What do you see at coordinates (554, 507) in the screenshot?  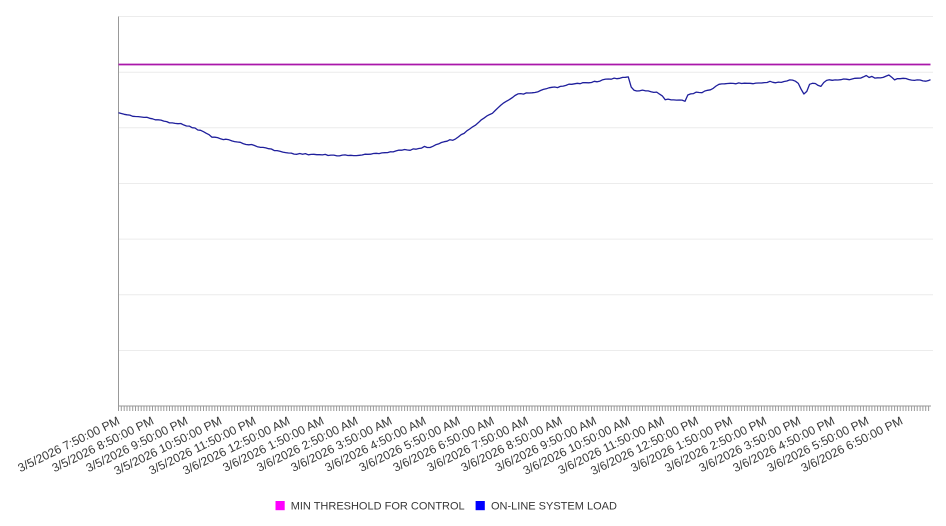 I see `svg-text: ON-LINE SYSTEM LOAD` at bounding box center [554, 507].